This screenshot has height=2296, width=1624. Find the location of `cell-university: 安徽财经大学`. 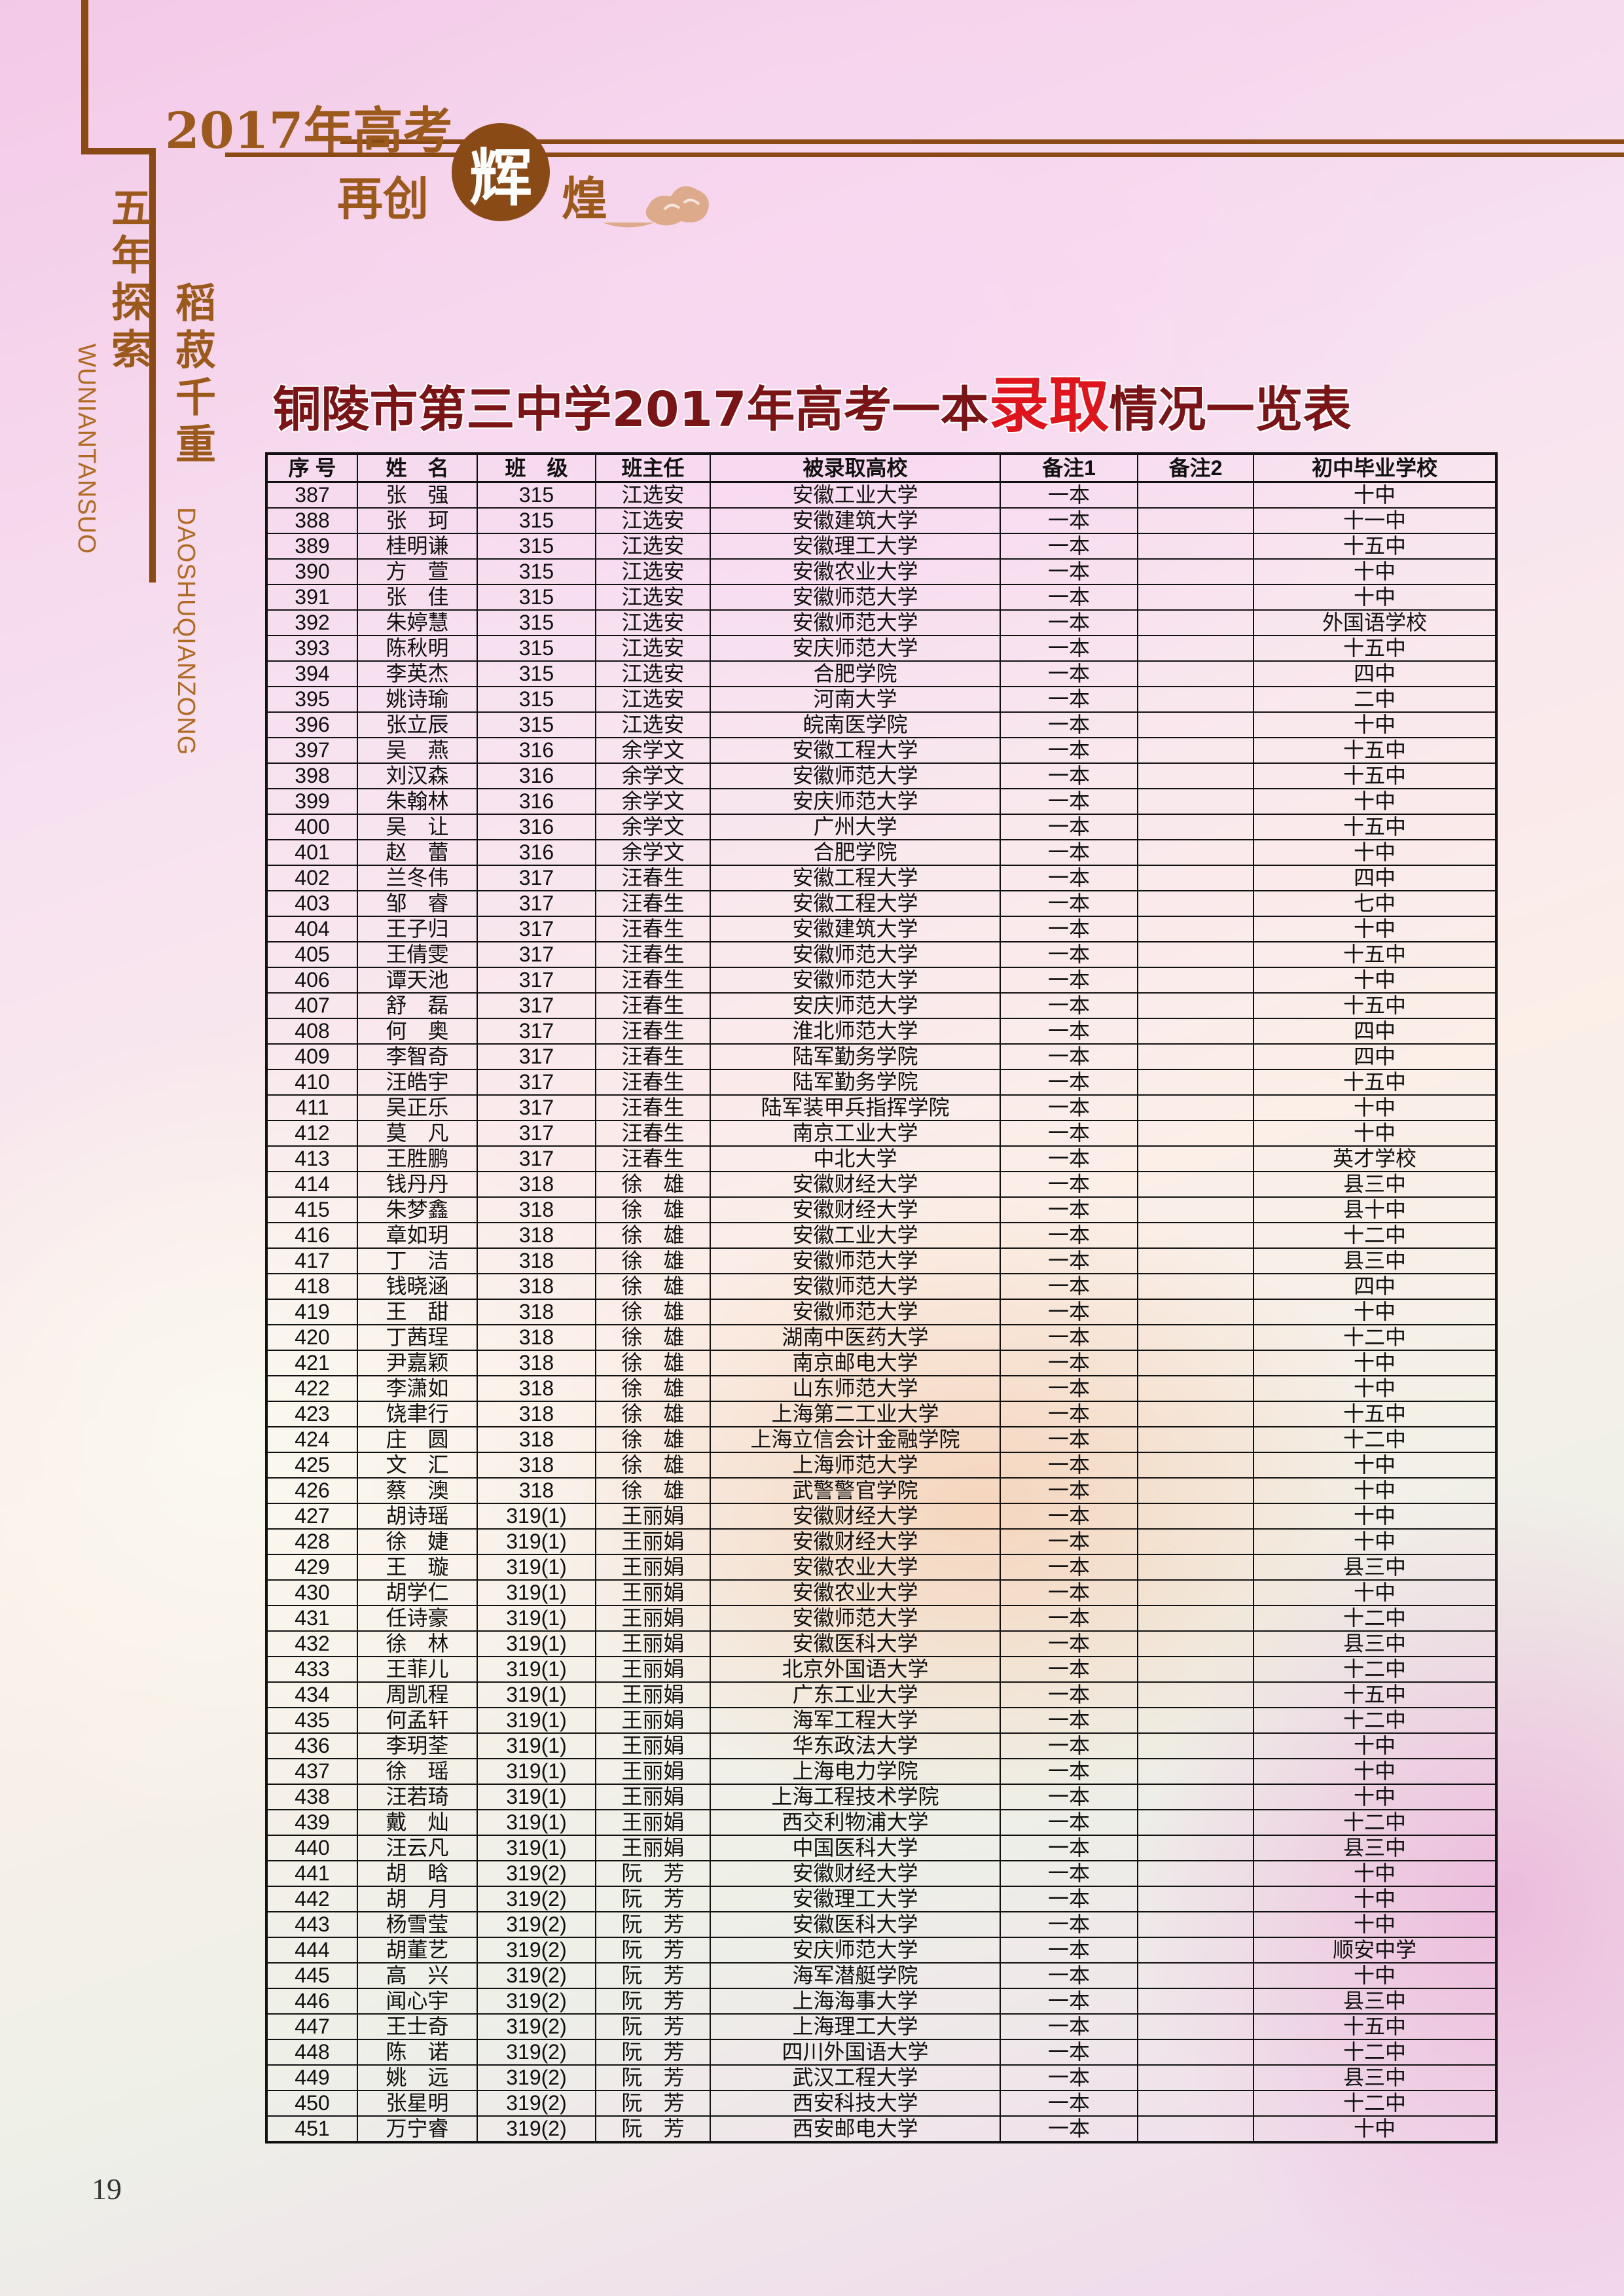

cell-university: 安徽财经大学 is located at coordinates (855, 1516).